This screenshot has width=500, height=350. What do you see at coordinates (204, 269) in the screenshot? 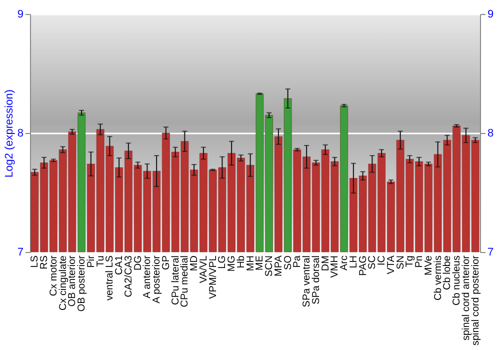
I see `x-tick-label: VA/VL` at bounding box center [204, 269].